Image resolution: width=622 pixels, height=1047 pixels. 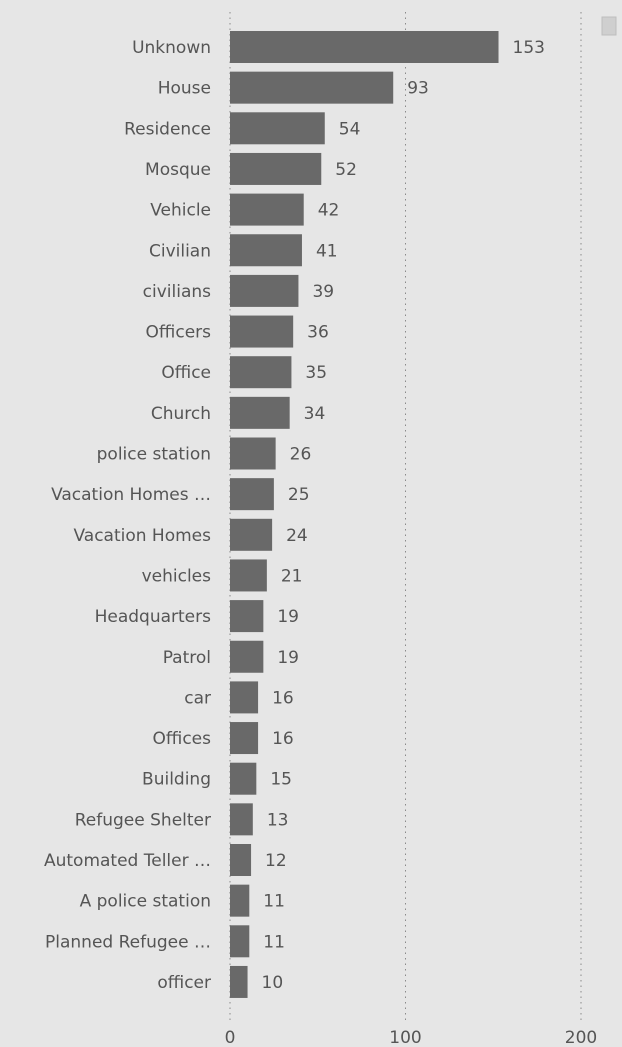 What do you see at coordinates (180, 251) in the screenshot?
I see `category-label: Civilian` at bounding box center [180, 251].